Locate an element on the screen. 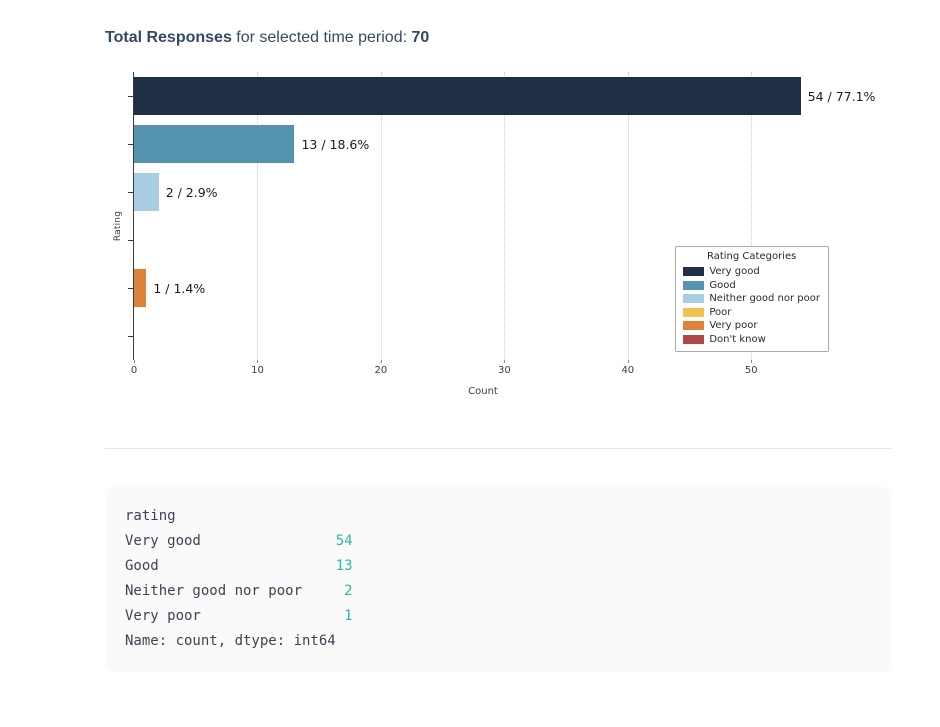  legend-swatch-poor is located at coordinates (694, 312).